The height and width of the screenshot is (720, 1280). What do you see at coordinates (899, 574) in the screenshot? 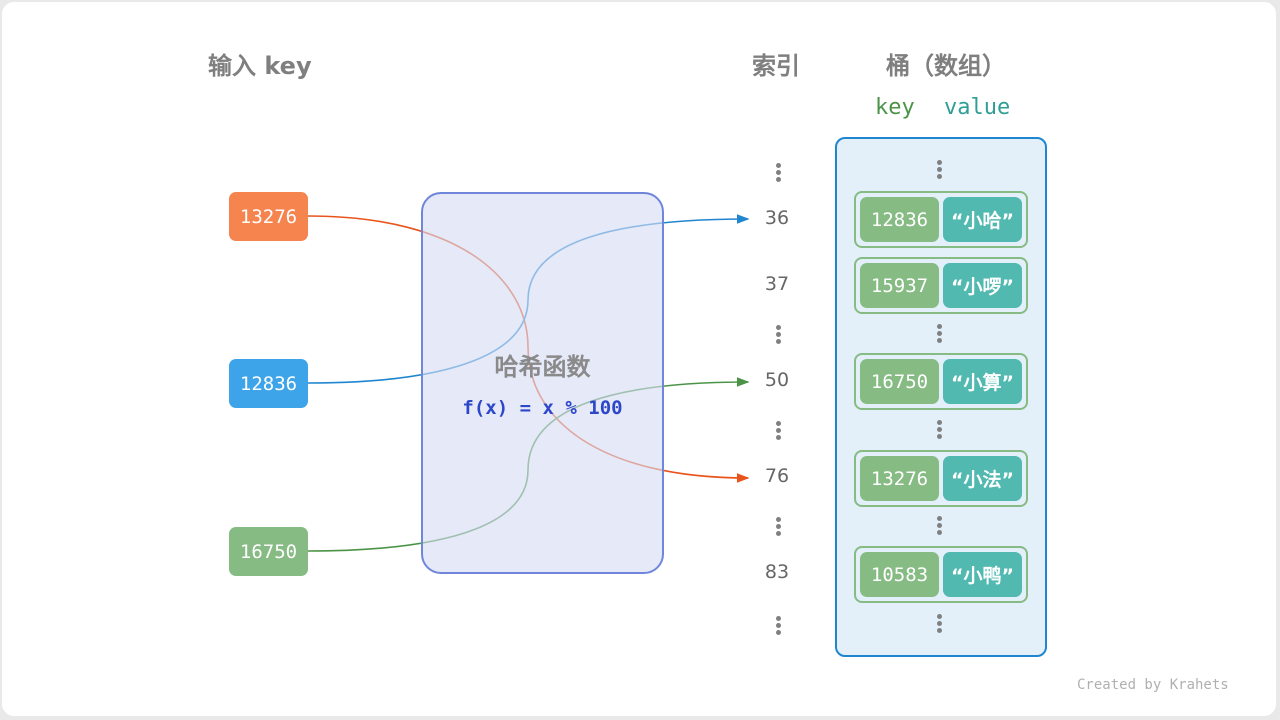
I see `bucket-key: 10583` at bounding box center [899, 574].